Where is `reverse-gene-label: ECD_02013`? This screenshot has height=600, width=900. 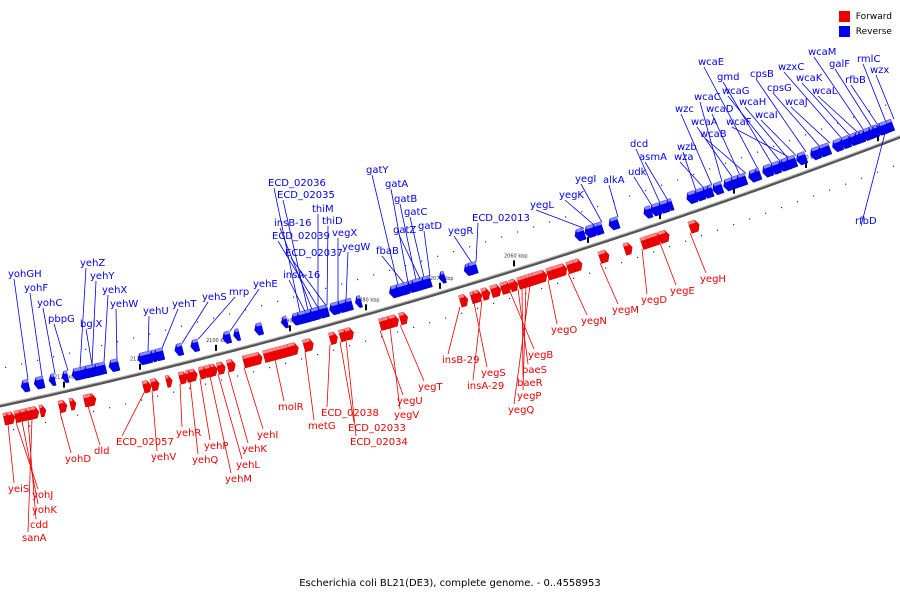
reverse-gene-label: ECD_02013 is located at coordinates (501, 218).